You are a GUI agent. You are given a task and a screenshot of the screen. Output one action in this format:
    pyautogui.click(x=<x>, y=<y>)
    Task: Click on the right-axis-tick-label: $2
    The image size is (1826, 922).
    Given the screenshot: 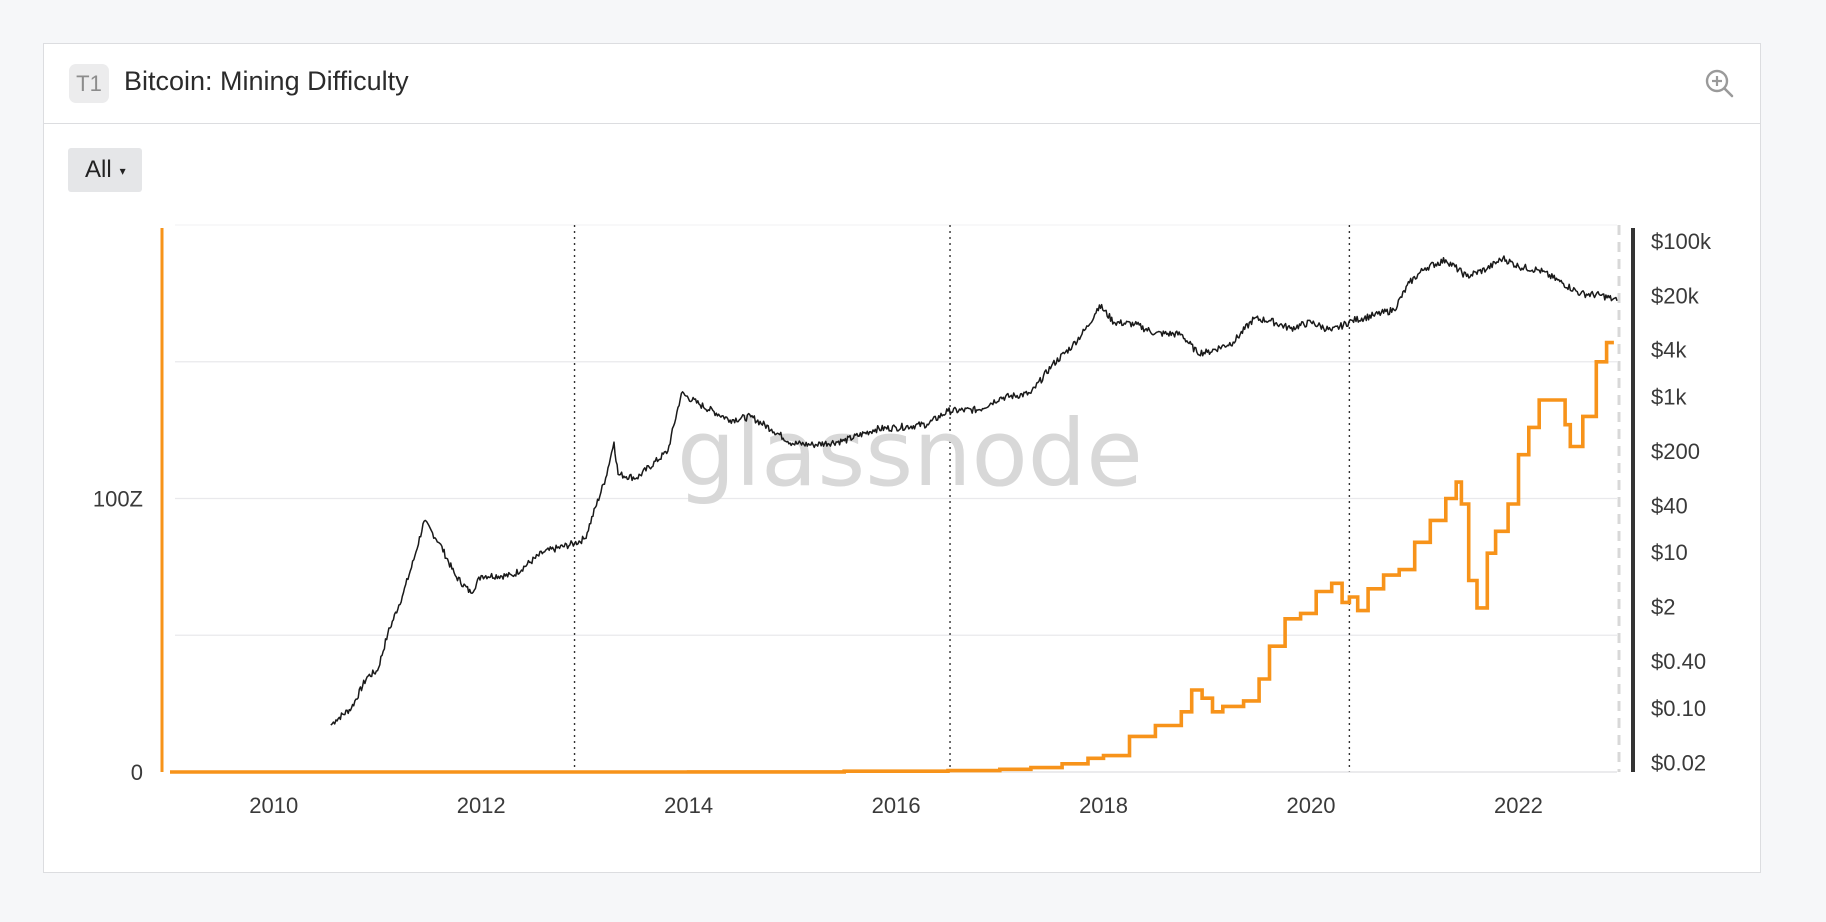 What is the action you would take?
    pyautogui.click(x=1663, y=607)
    